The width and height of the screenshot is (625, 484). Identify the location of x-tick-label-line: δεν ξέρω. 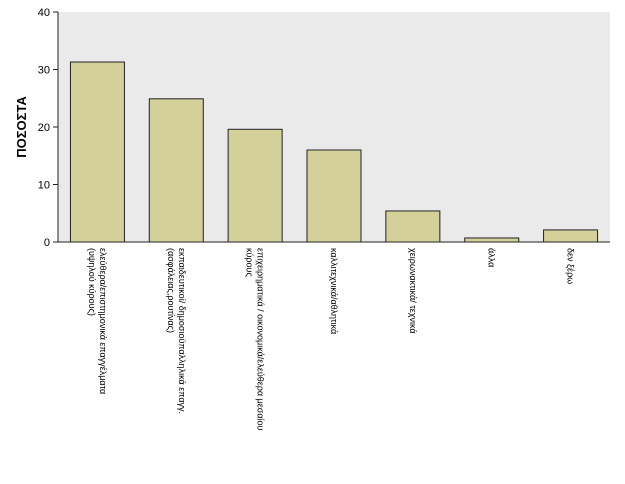
(571, 266).